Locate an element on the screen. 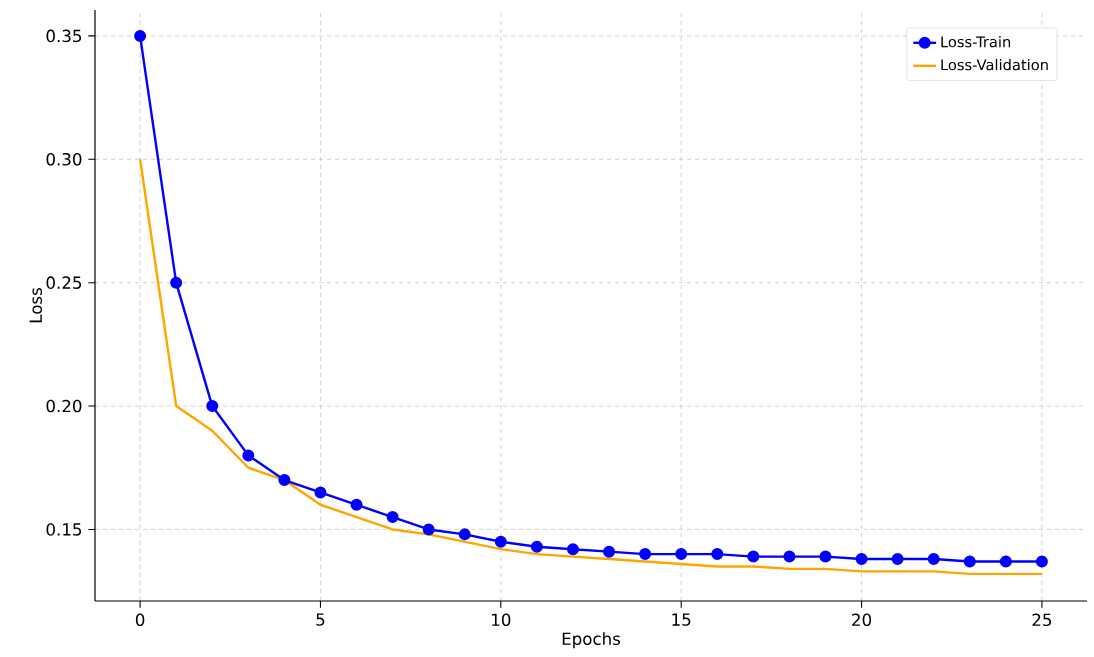 The height and width of the screenshot is (657, 1094). y-axis-title: Loss is located at coordinates (36, 305).